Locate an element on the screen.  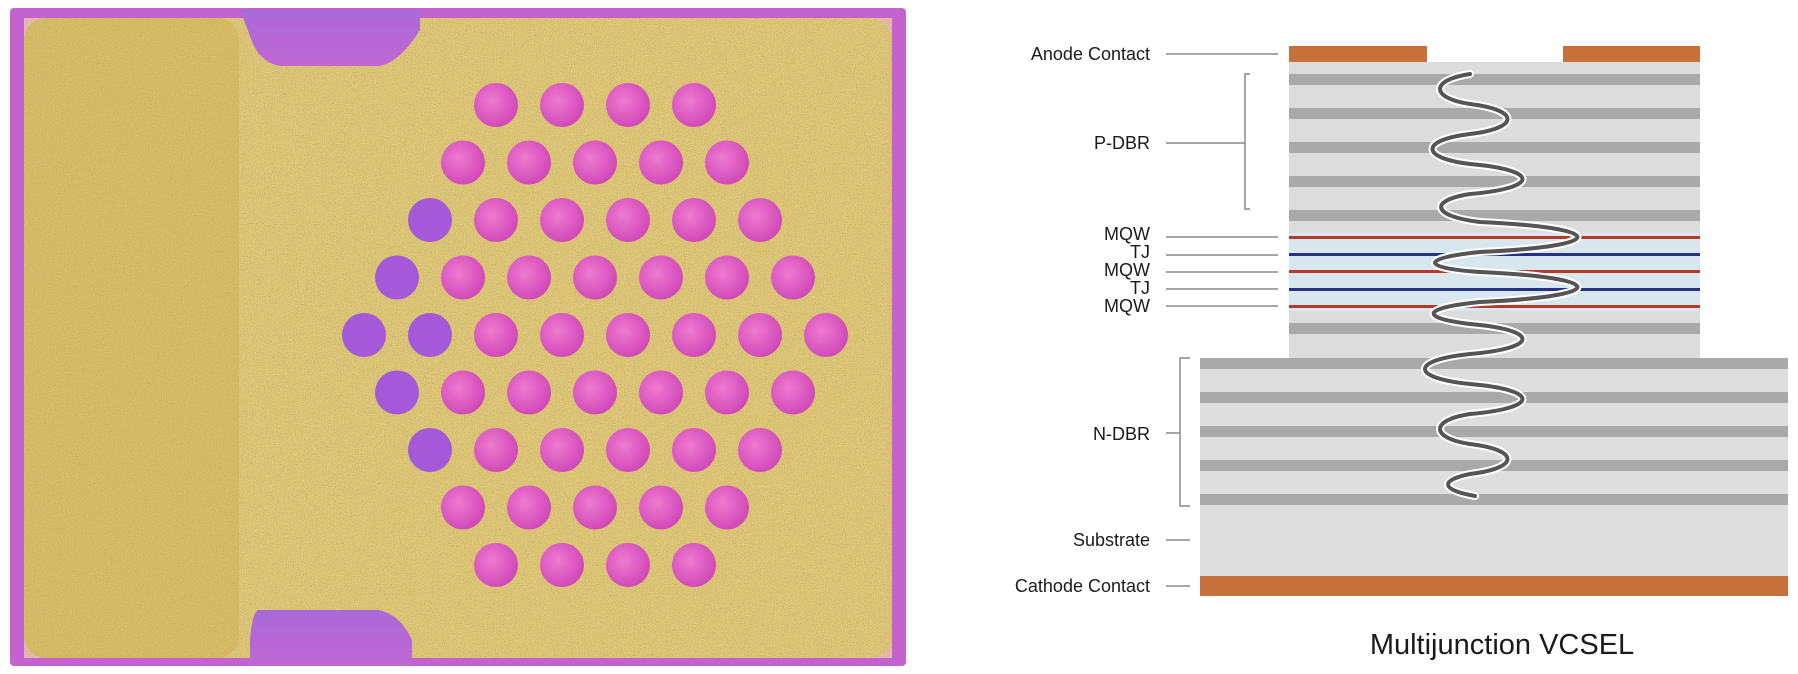
p-dbr-bracket is located at coordinates (1247, 141).